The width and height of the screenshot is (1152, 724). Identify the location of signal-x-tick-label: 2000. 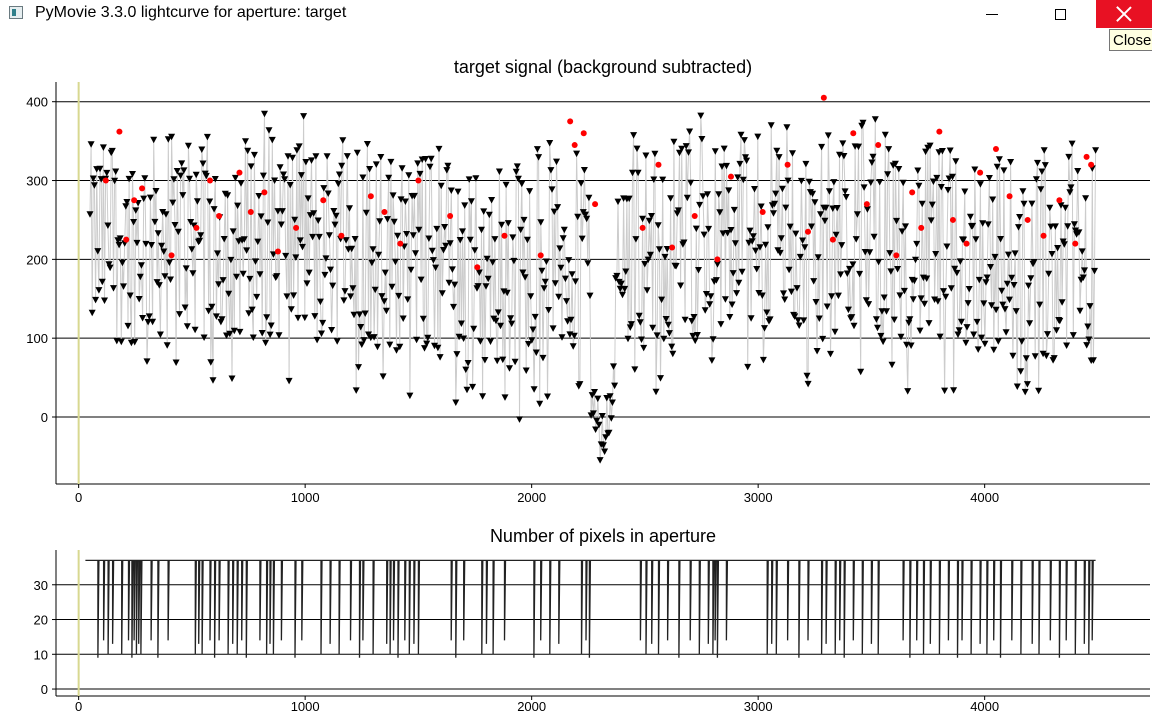
(531, 497).